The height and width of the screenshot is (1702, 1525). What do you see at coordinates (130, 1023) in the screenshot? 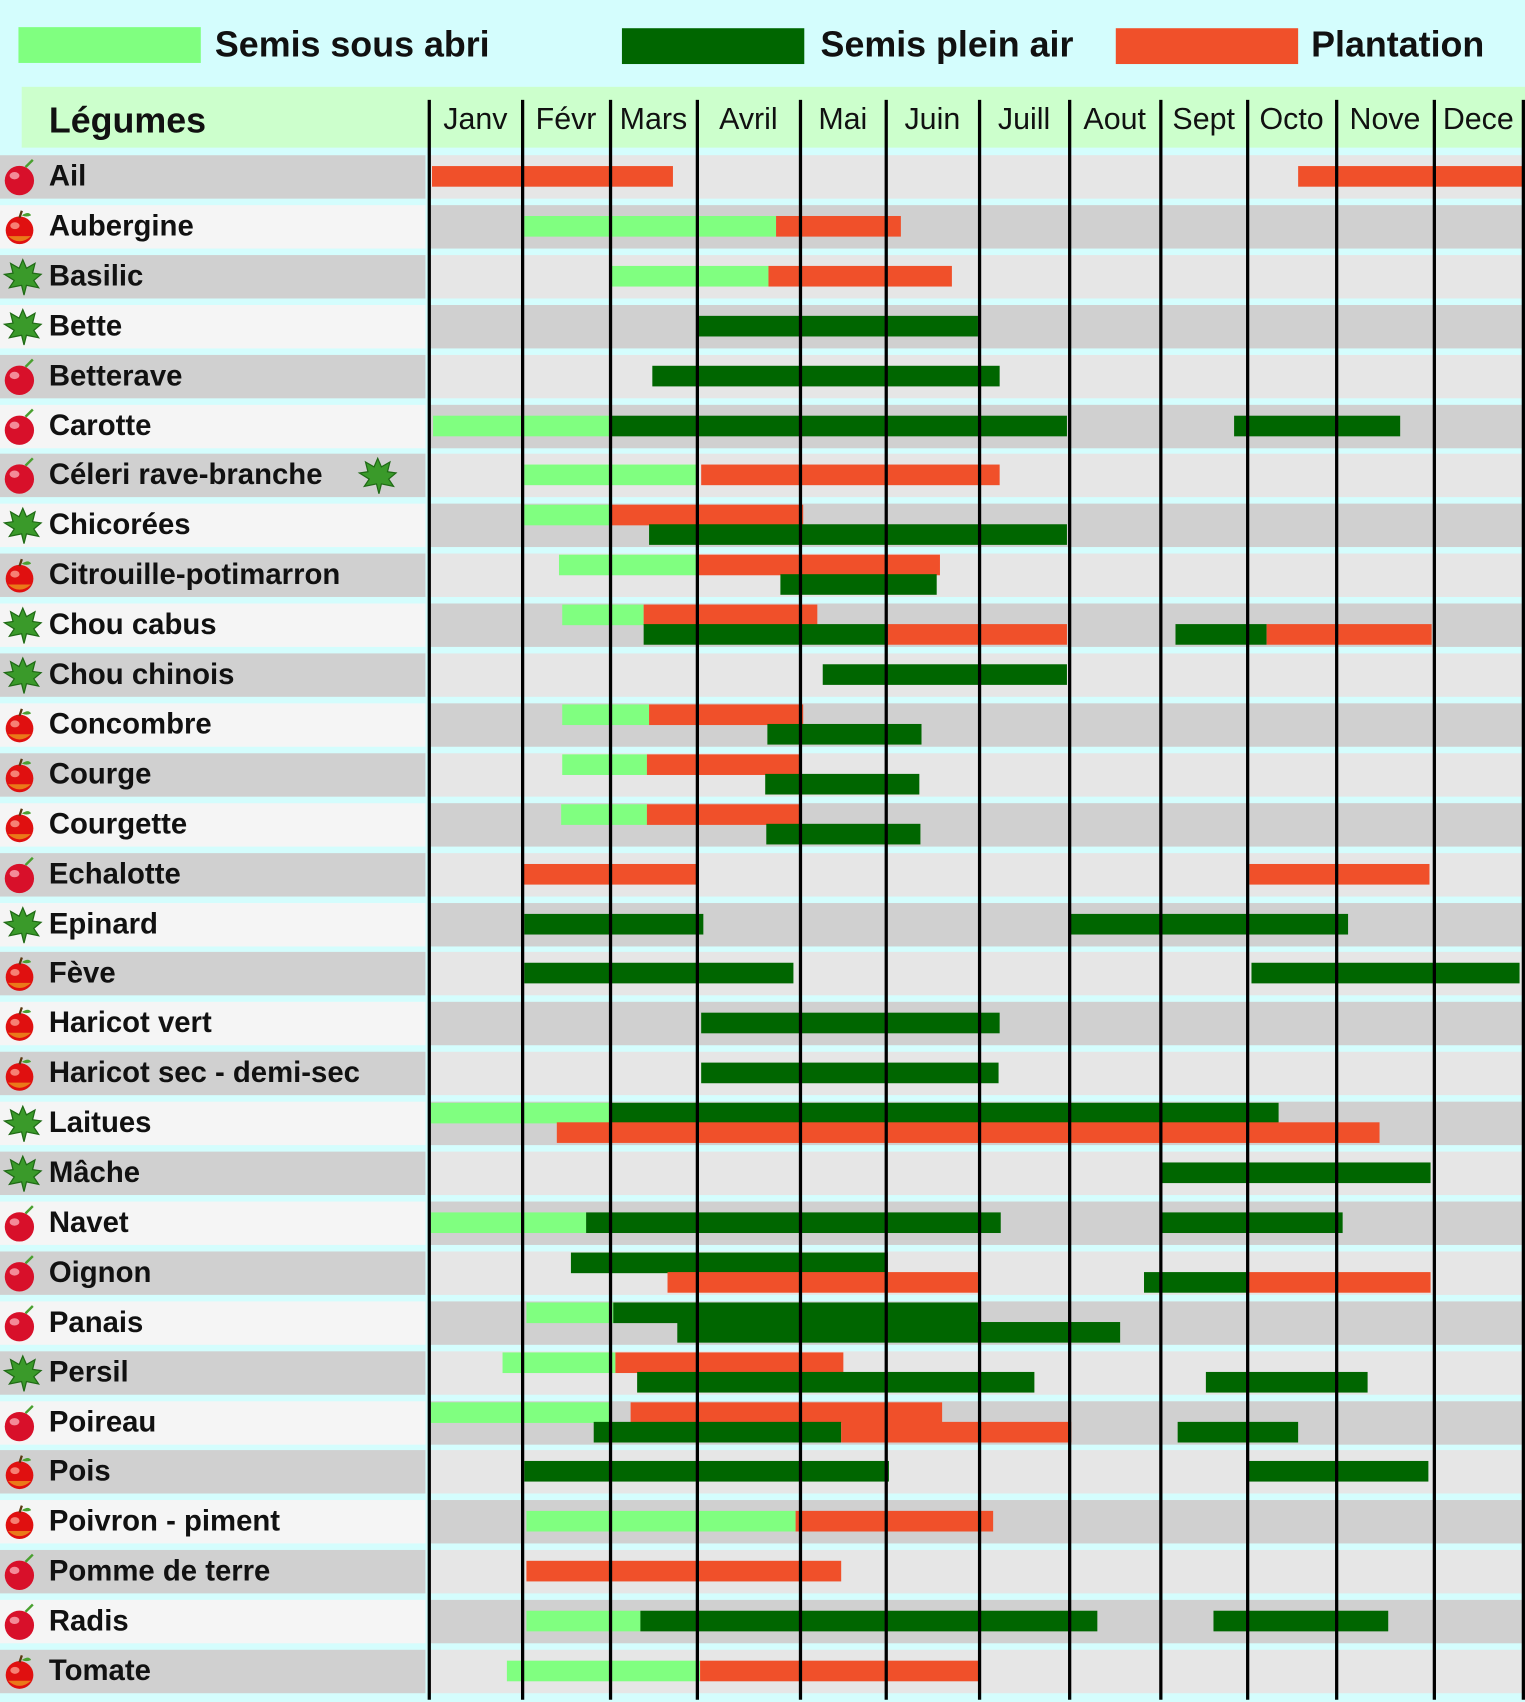
I see `row-label: Haricot vert` at bounding box center [130, 1023].